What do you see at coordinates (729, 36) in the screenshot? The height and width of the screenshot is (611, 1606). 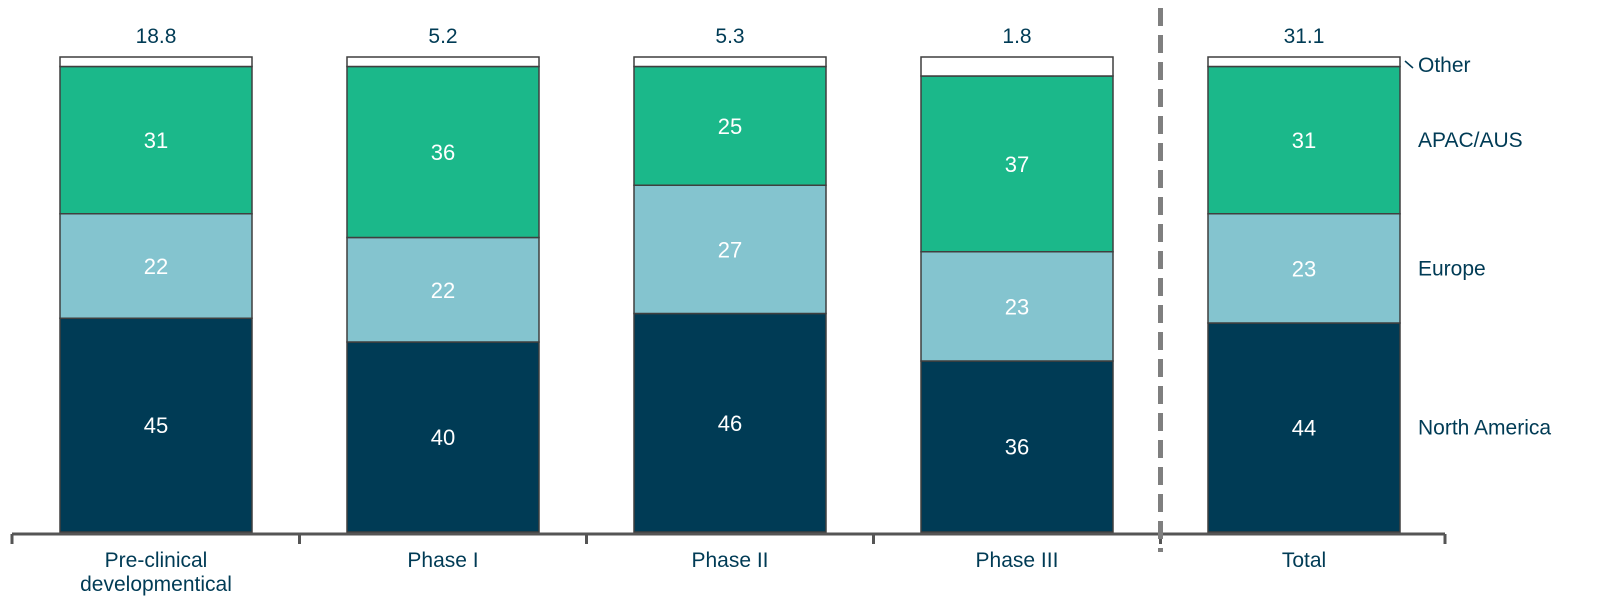 I see `total-label-2: 5.3` at bounding box center [729, 36].